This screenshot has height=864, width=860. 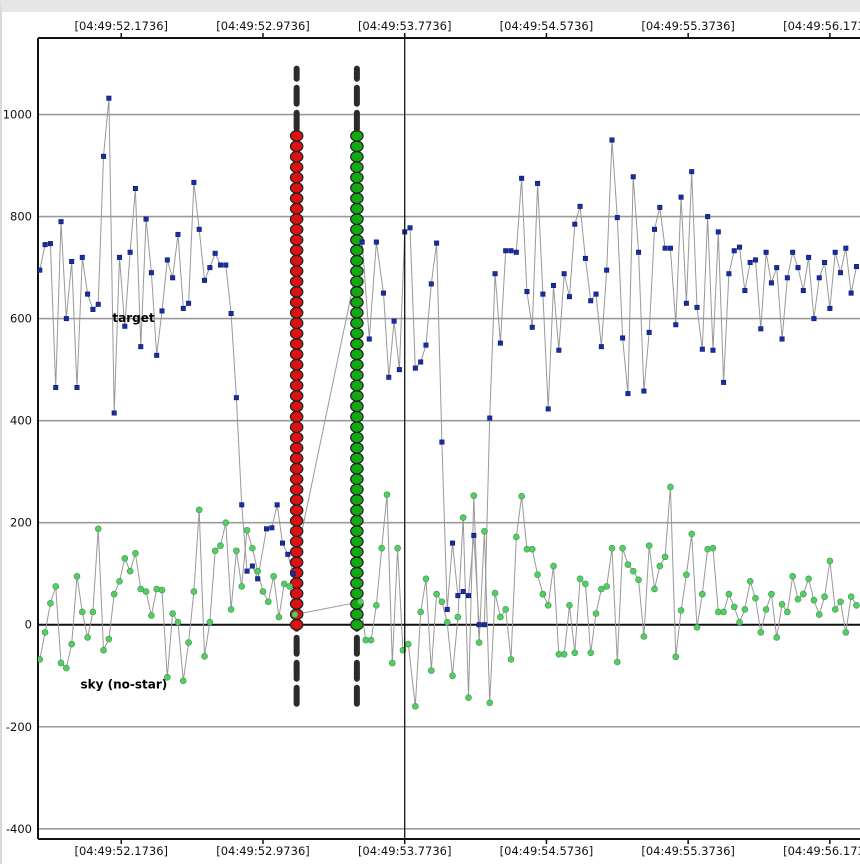 What do you see at coordinates (121, 26) in the screenshot?
I see `x-tick-label-top: [04:49:52.1736]` at bounding box center [121, 26].